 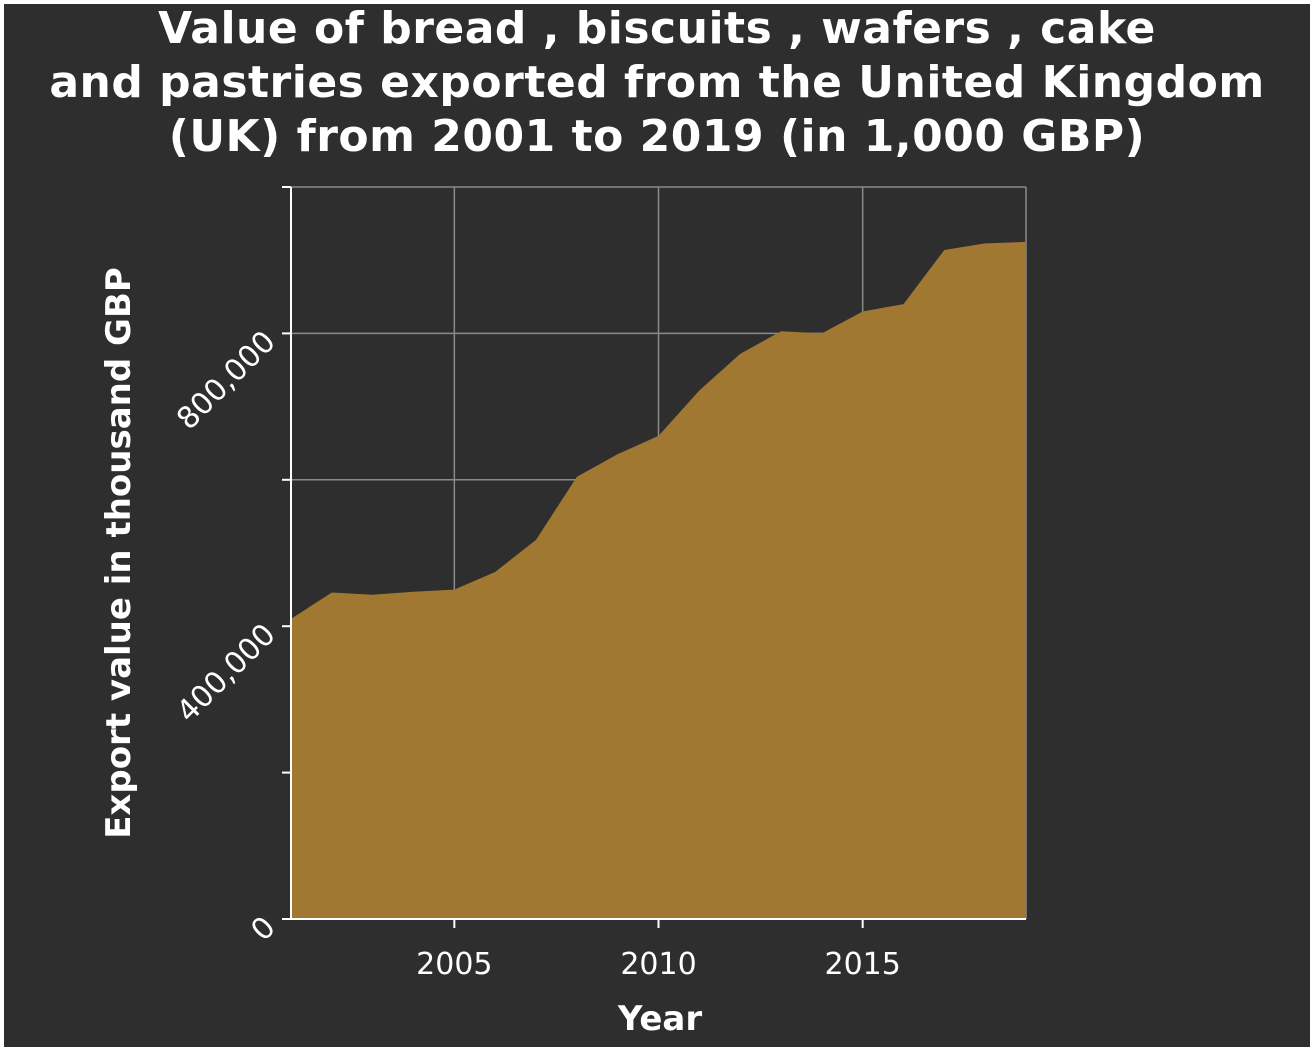 What do you see at coordinates (454, 964) in the screenshot?
I see `x-tick-label: 2005` at bounding box center [454, 964].